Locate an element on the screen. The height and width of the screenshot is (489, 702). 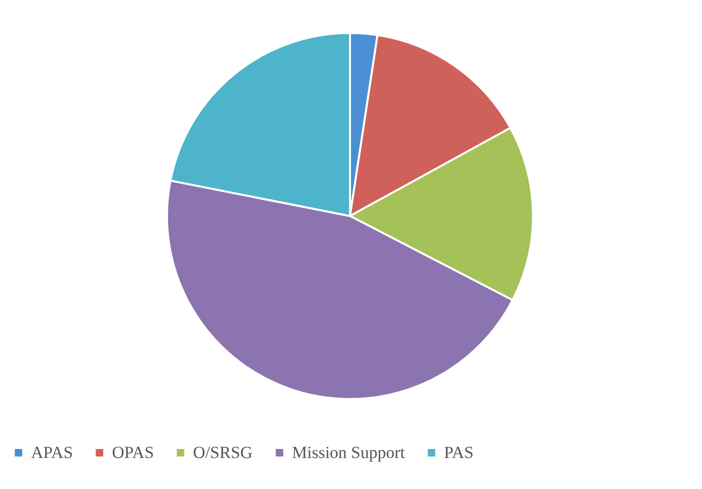
legend-label: O/SRSG is located at coordinates (223, 452).